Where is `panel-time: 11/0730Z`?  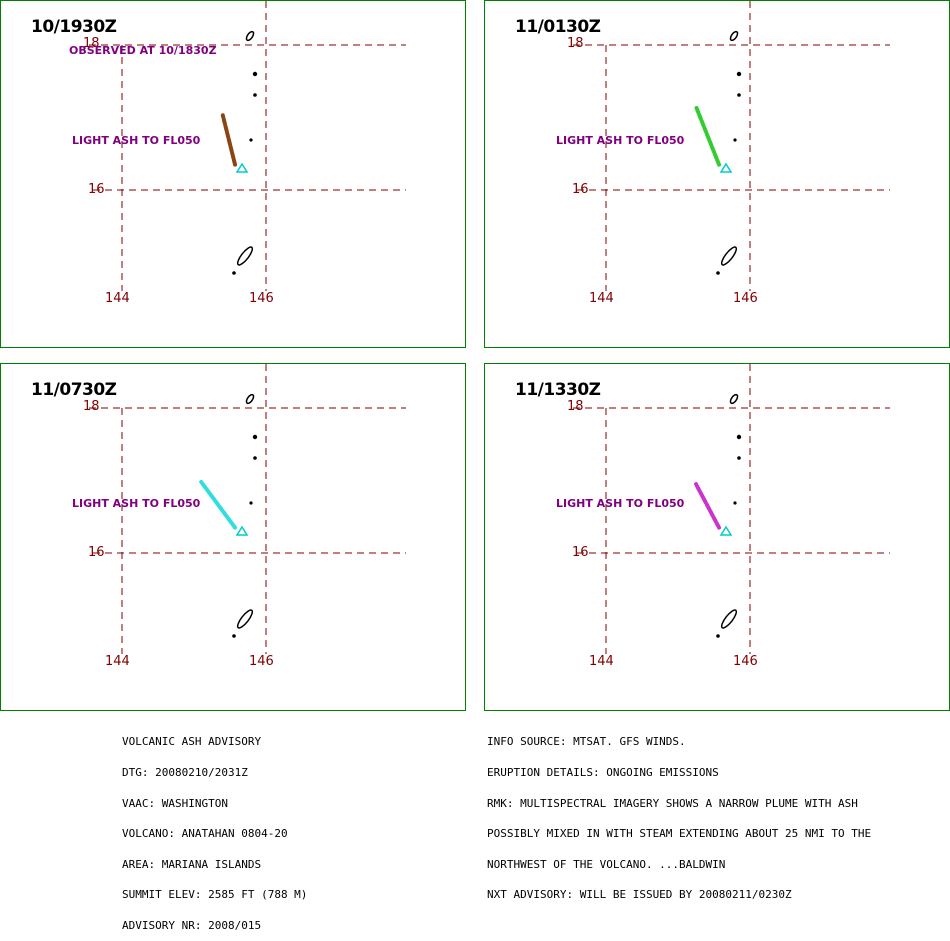 panel-time: 11/0730Z is located at coordinates (74, 390).